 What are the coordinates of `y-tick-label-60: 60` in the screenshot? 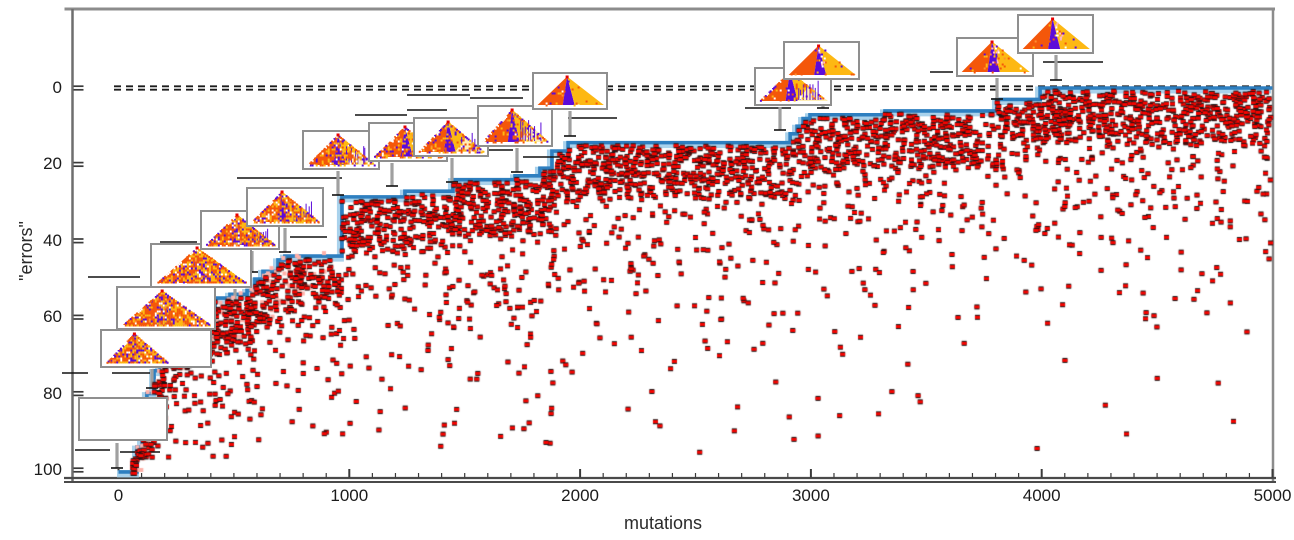 It's located at (52, 317).